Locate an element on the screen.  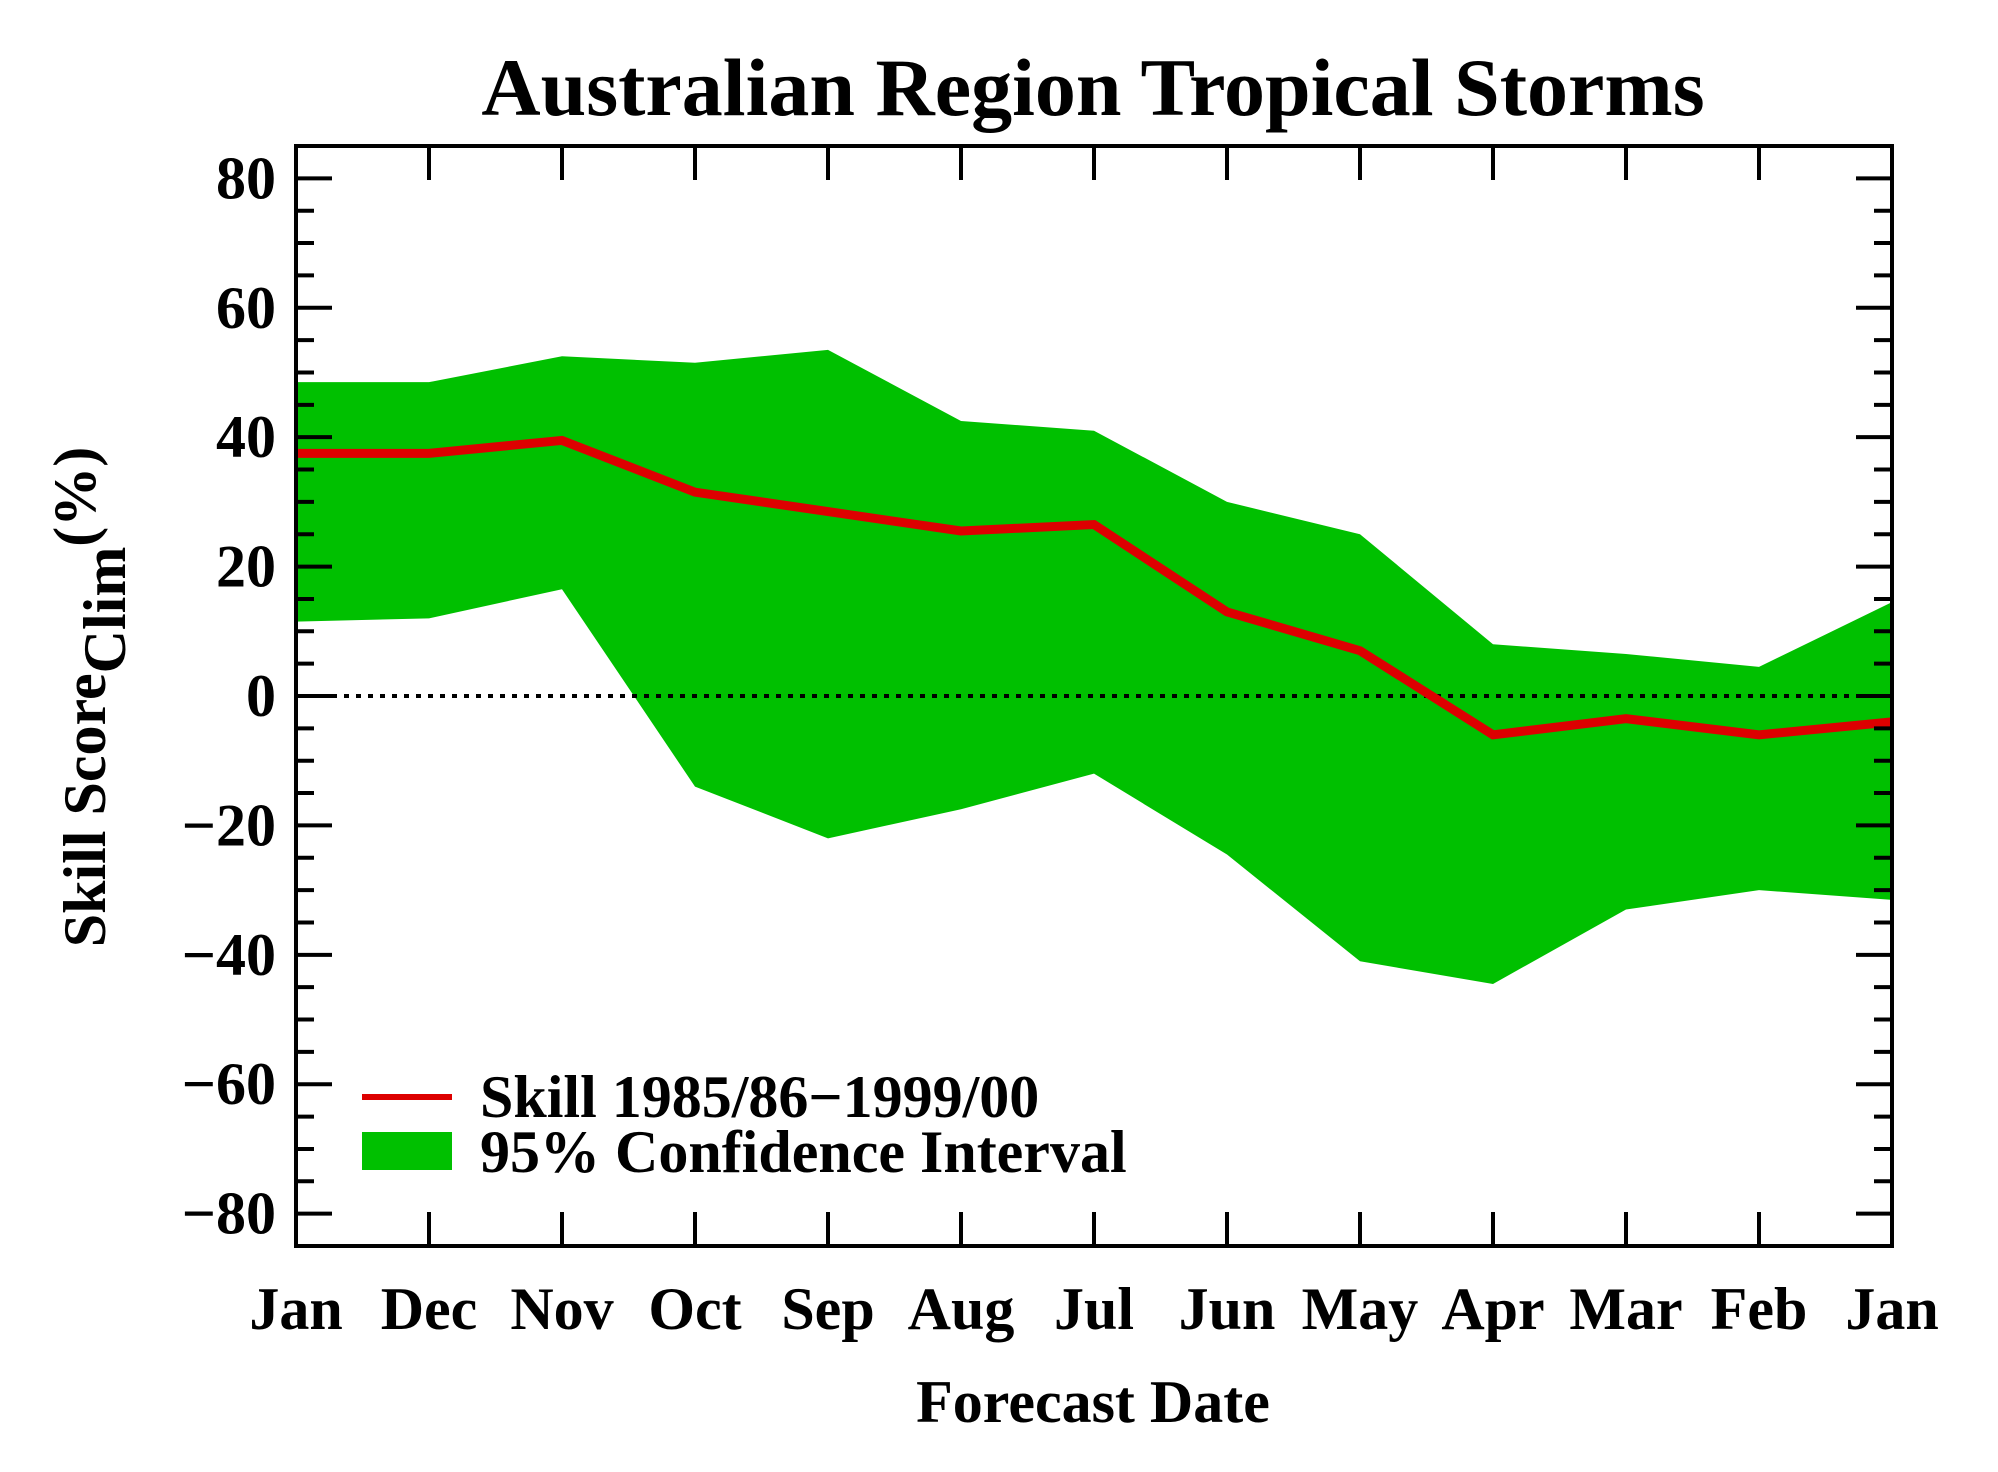
x-tick-label: Dec is located at coordinates (429, 1309).